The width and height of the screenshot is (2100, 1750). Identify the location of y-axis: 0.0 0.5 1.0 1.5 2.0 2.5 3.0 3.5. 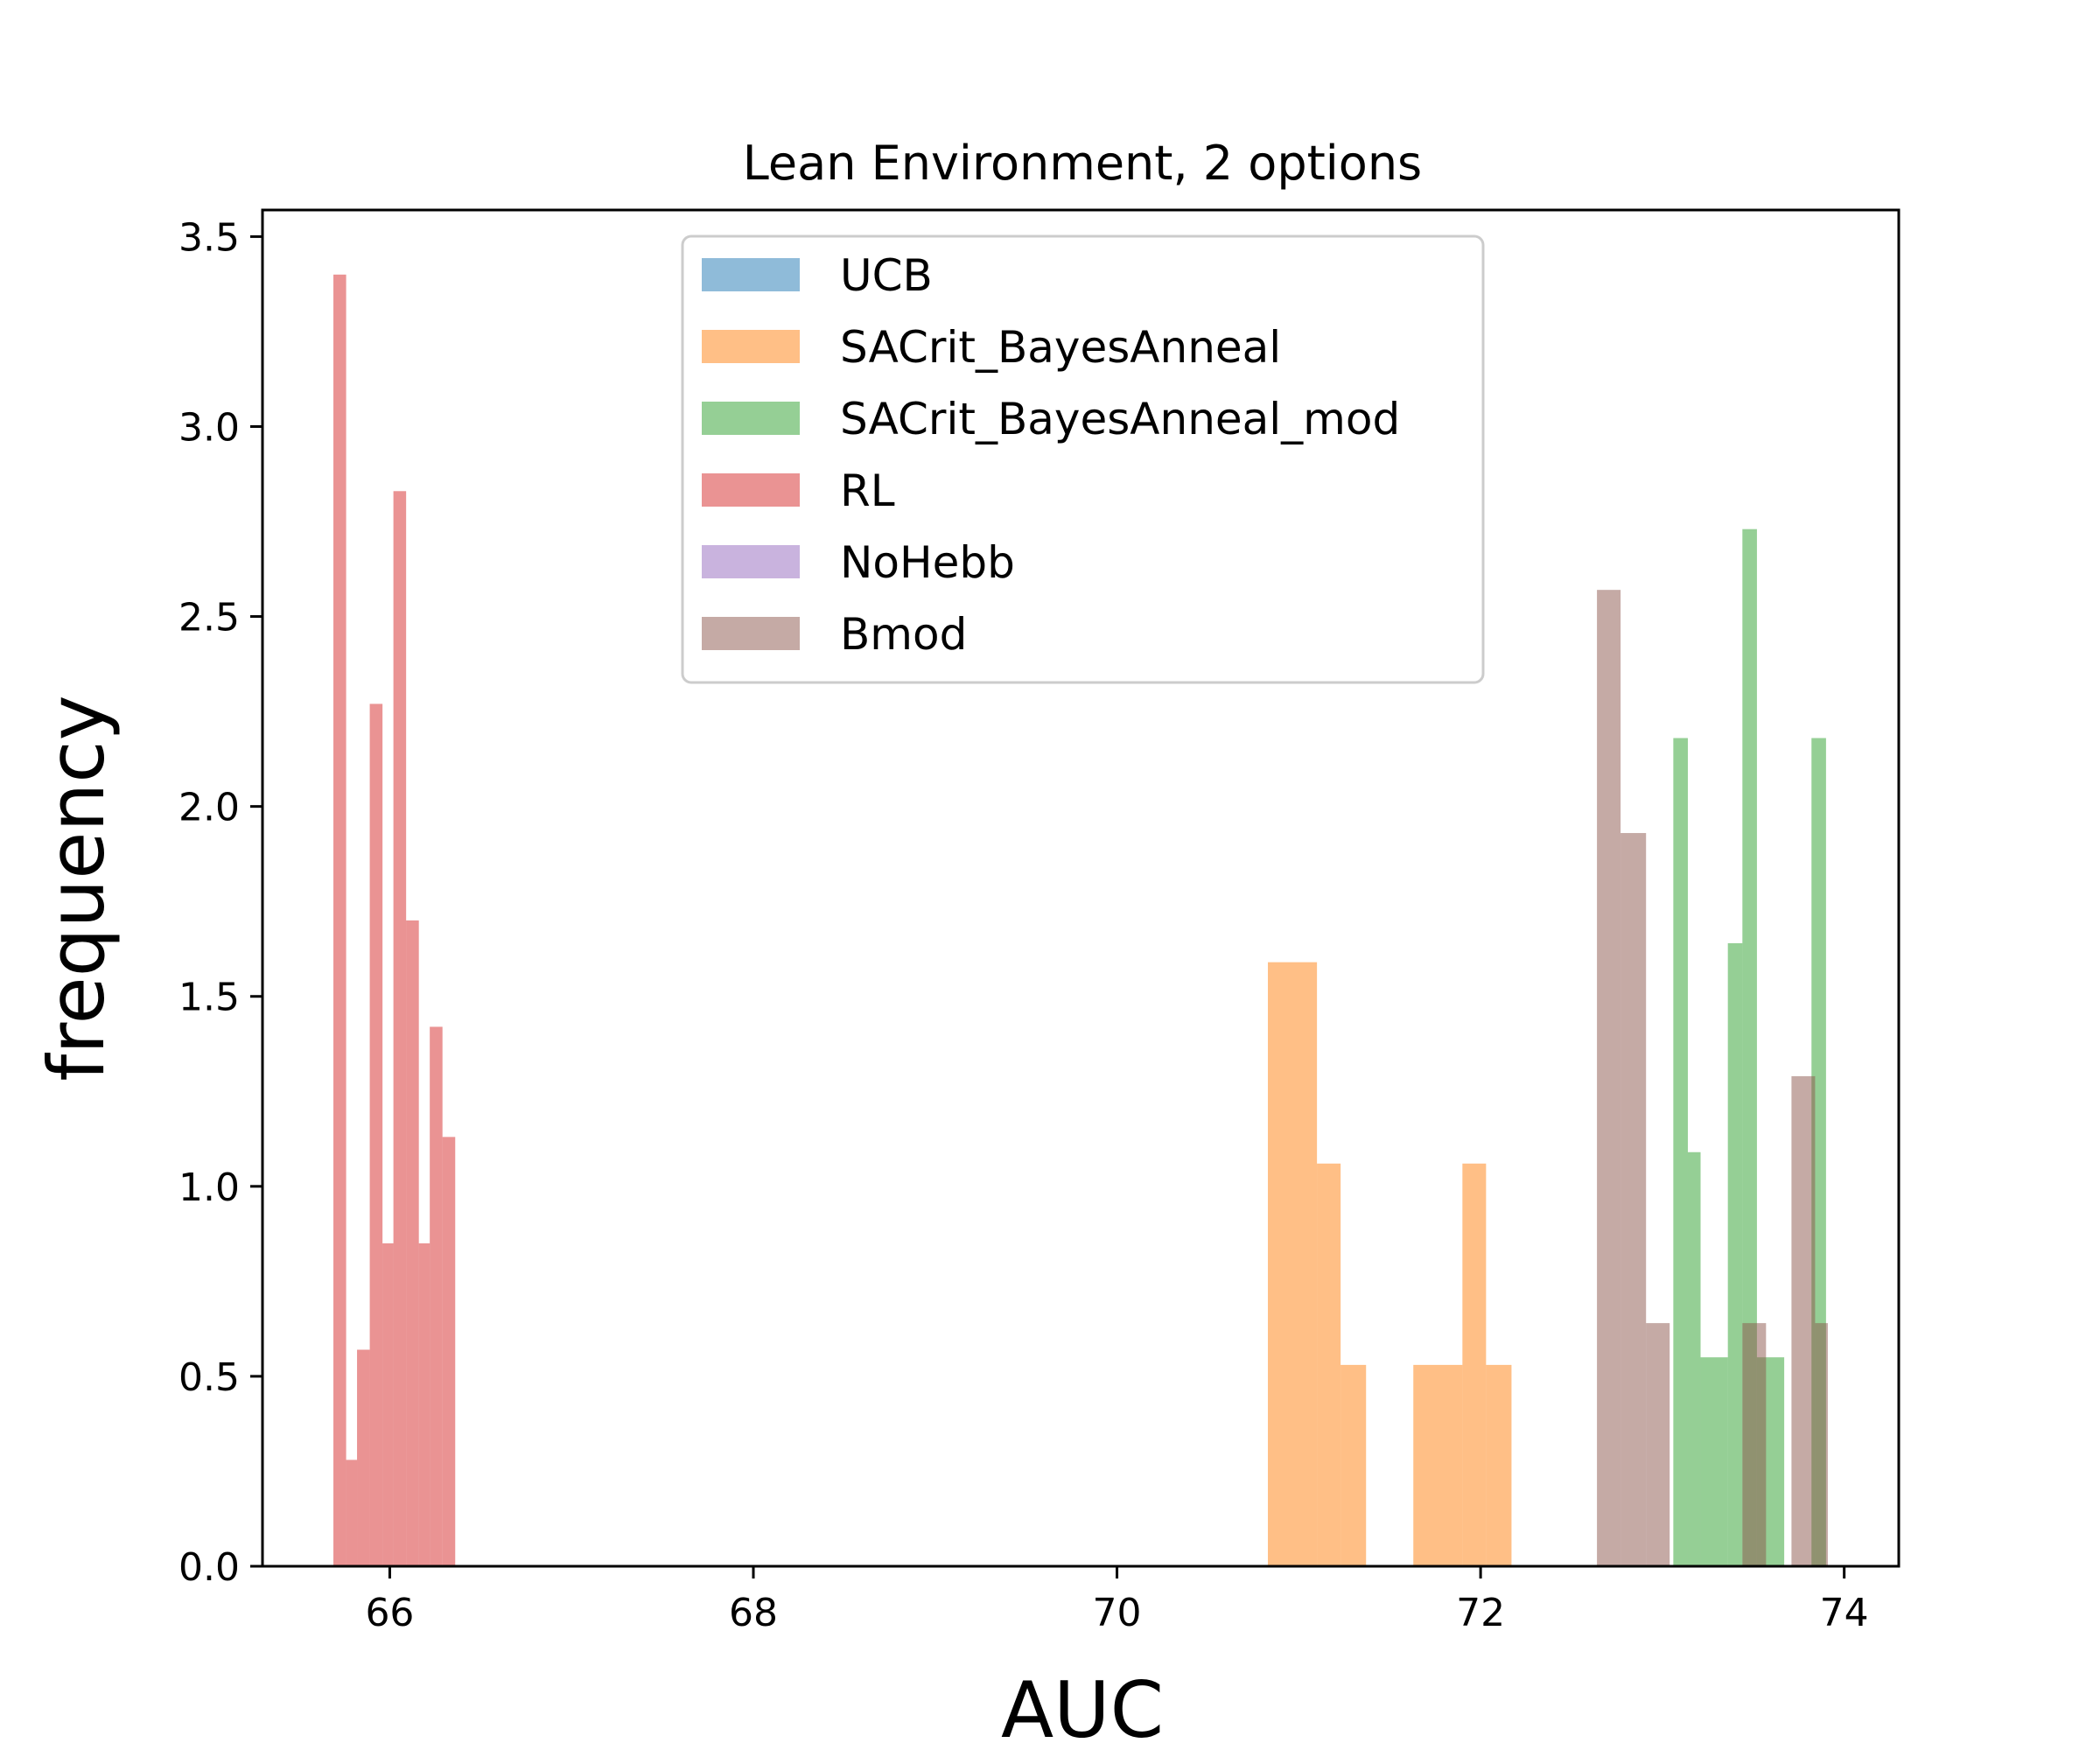
(220, 902).